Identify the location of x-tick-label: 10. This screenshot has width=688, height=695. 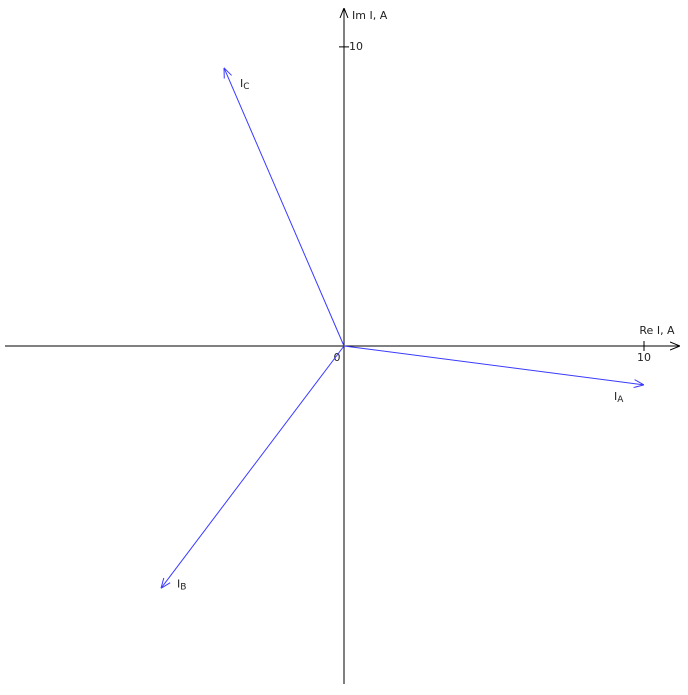
(644, 357).